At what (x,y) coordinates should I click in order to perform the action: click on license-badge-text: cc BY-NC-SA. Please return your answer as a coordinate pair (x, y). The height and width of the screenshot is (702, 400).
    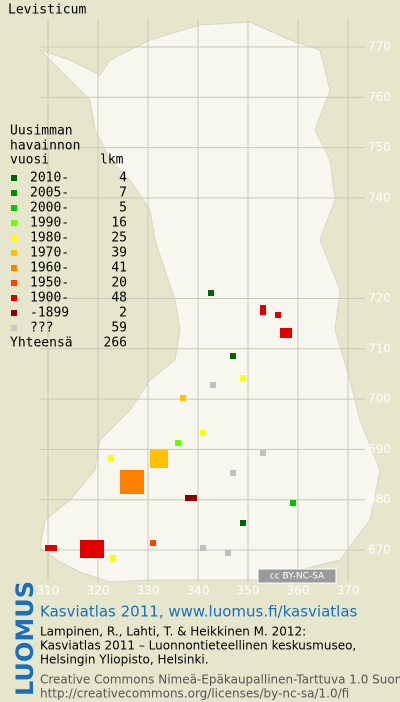
    Looking at the image, I should click on (297, 577).